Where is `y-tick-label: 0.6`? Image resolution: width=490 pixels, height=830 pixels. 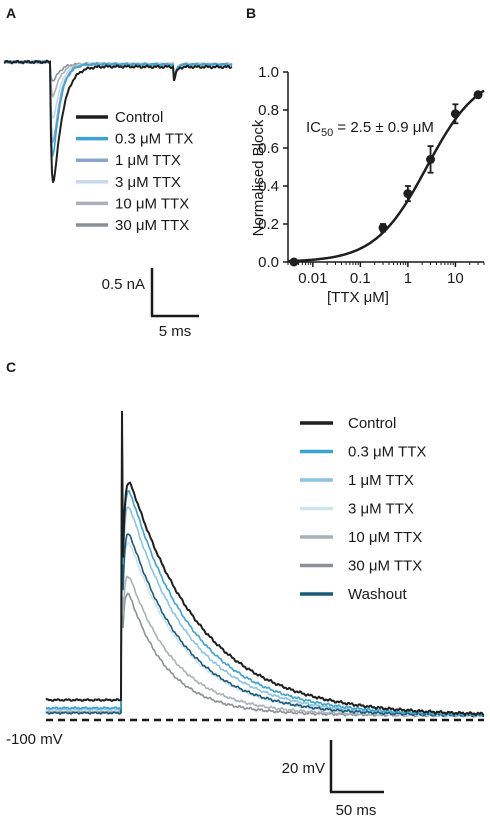
y-tick-label: 0.6 is located at coordinates (268, 148).